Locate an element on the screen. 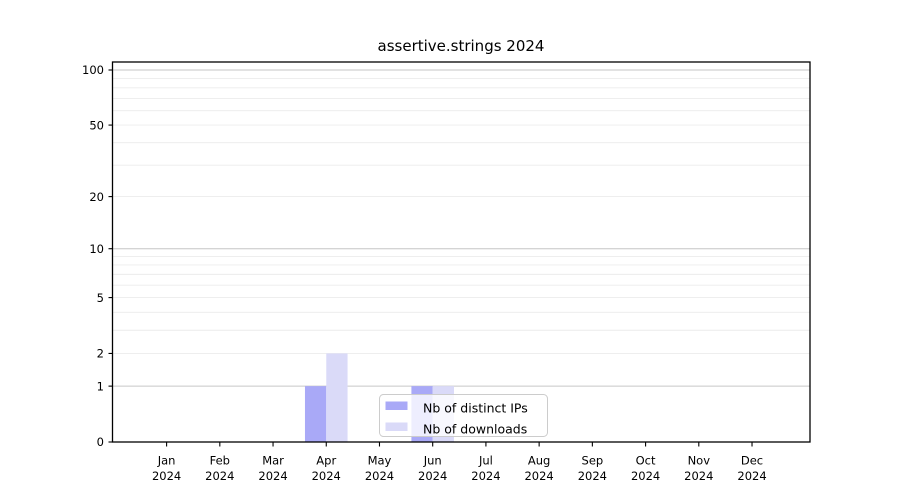 This screenshot has width=900, height=500. bar-apr-distinct-ips is located at coordinates (315, 414).